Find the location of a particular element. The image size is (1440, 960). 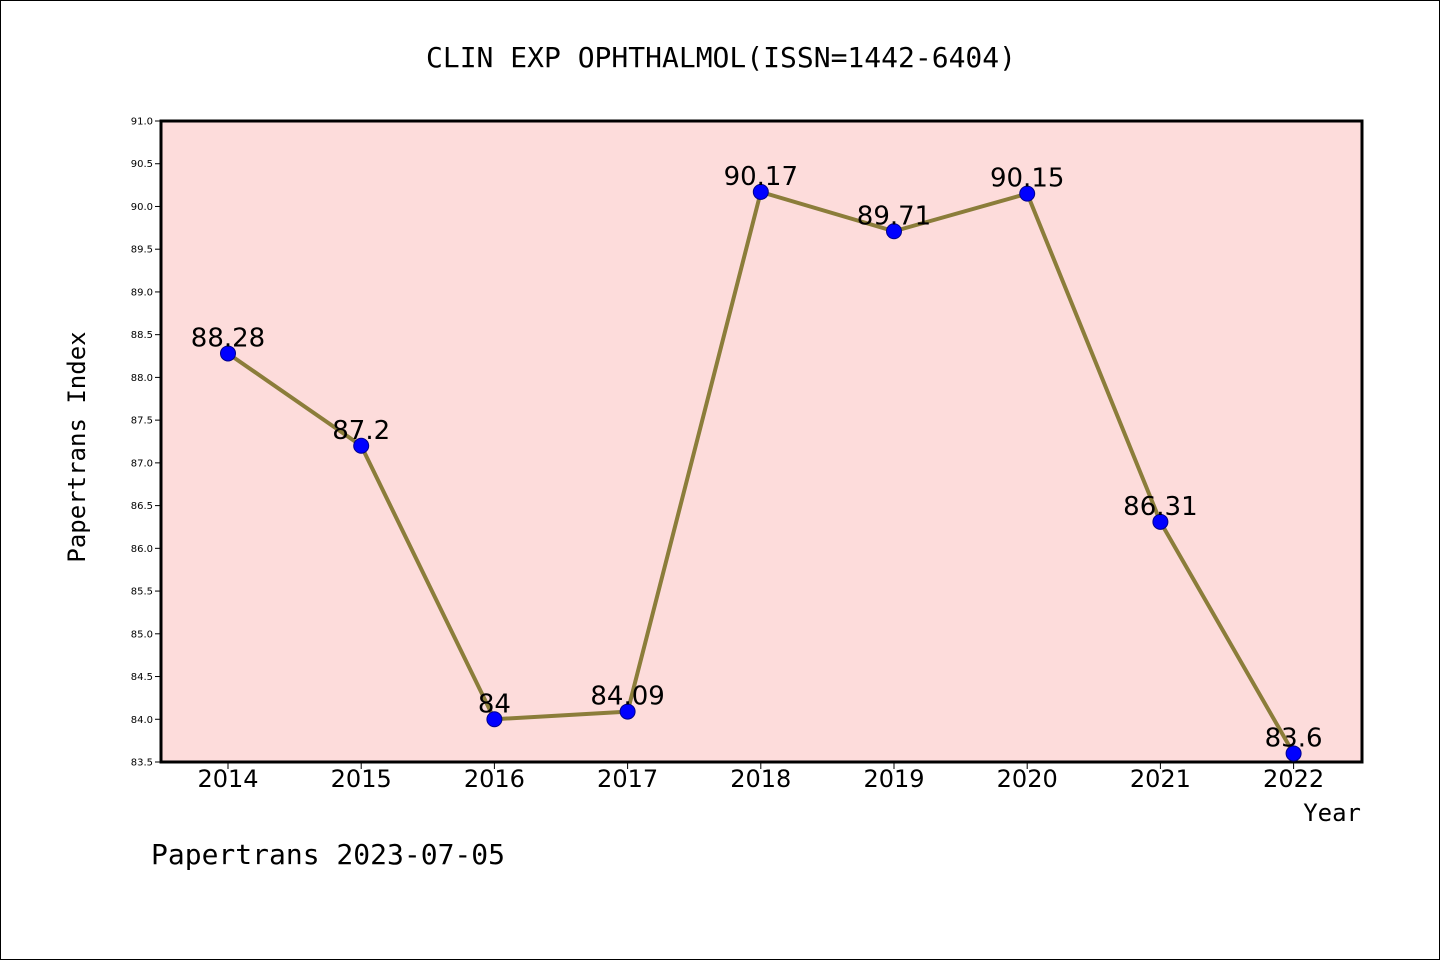

y-tick-label: 85.5 is located at coordinates (142, 592).